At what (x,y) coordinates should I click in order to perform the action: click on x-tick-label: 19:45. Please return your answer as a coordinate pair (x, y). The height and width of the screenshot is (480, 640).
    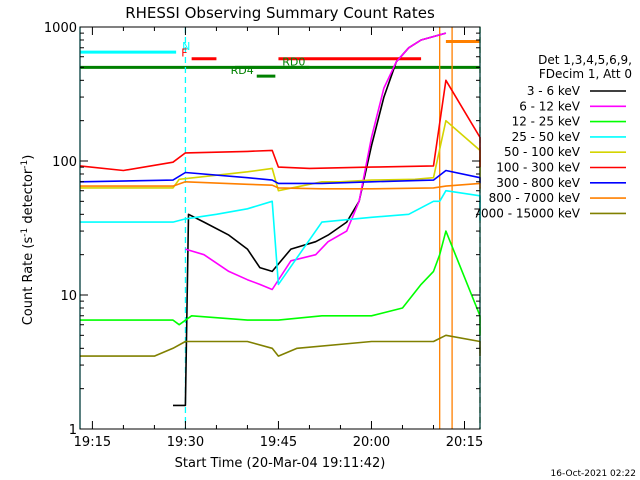
    Looking at the image, I should click on (278, 442).